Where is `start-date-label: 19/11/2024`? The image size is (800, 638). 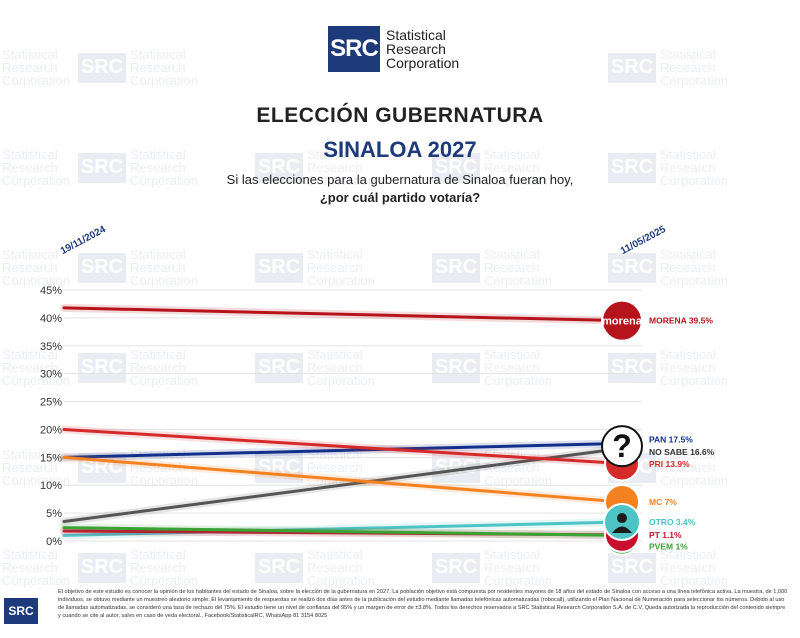 start-date-label: 19/11/2024 is located at coordinates (83, 240).